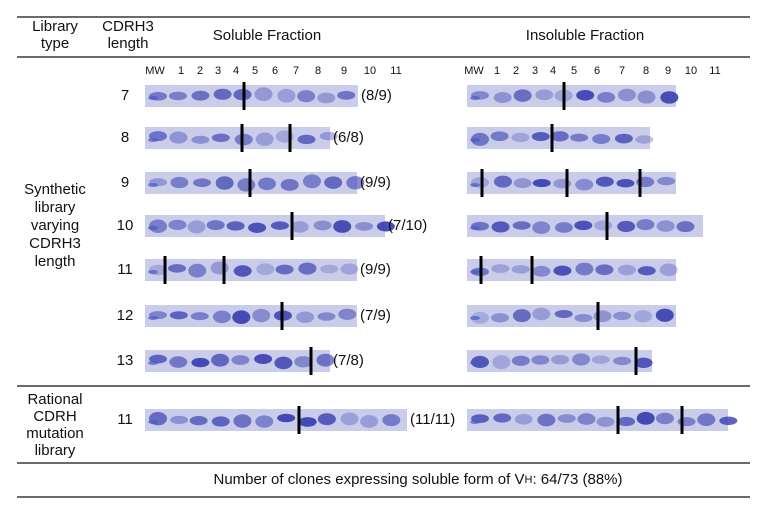  I want to click on soluble-ratio: (7/9), so click(375, 315).